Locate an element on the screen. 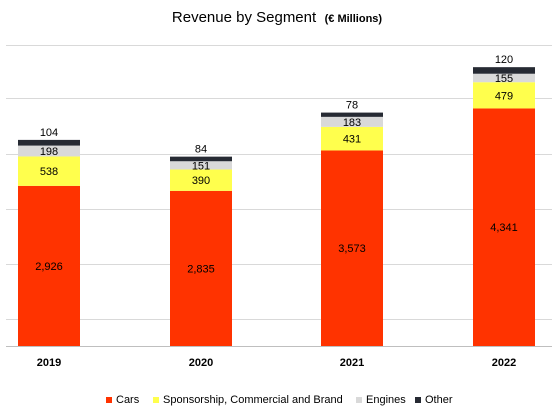 Image resolution: width=555 pixels, height=418 pixels. data-label-other-2021: 78 is located at coordinates (352, 106).